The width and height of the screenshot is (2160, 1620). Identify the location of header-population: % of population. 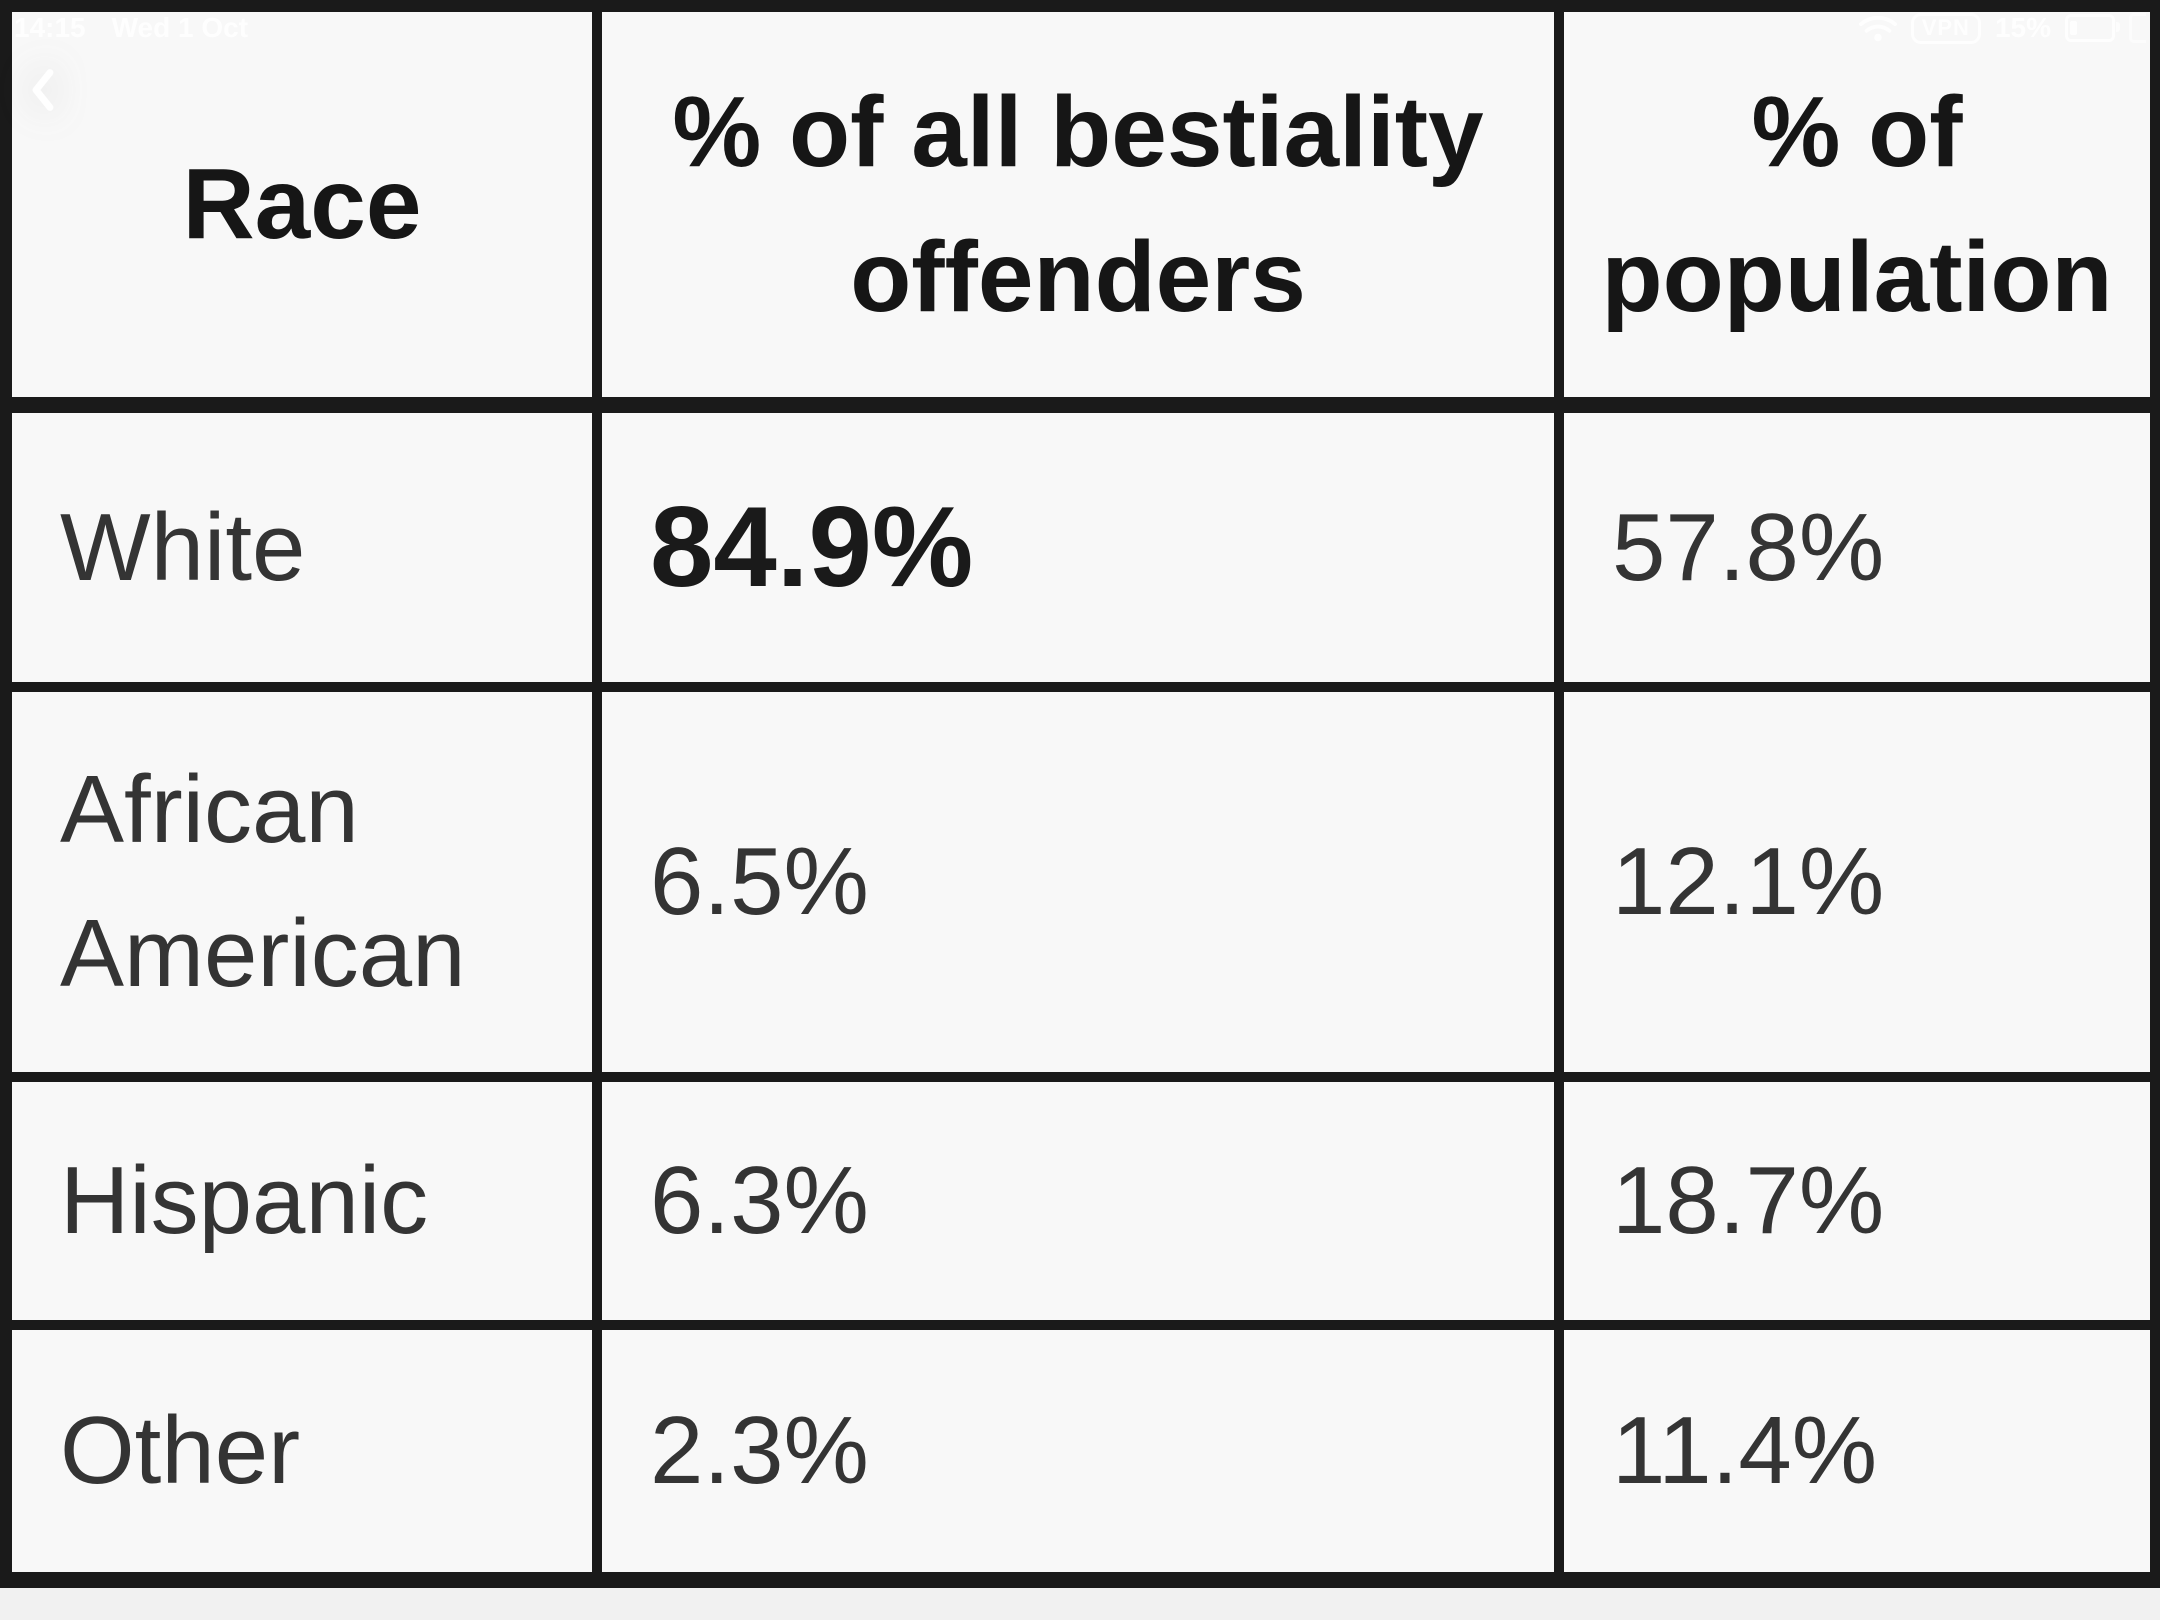
(1857, 204).